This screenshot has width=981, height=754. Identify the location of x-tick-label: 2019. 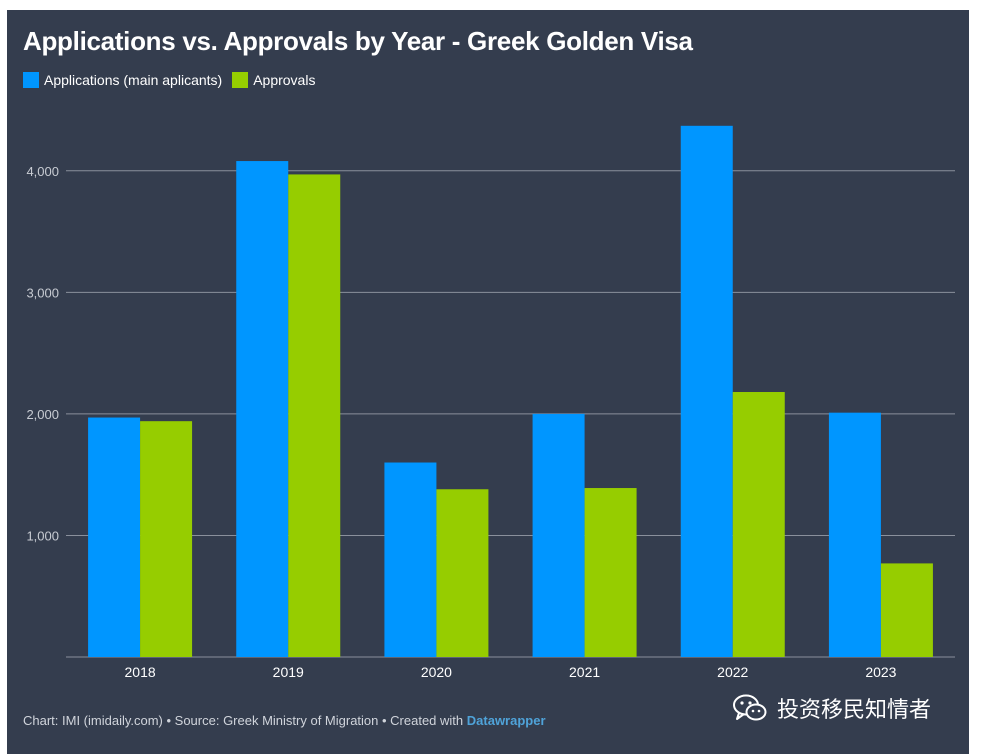
(288, 672).